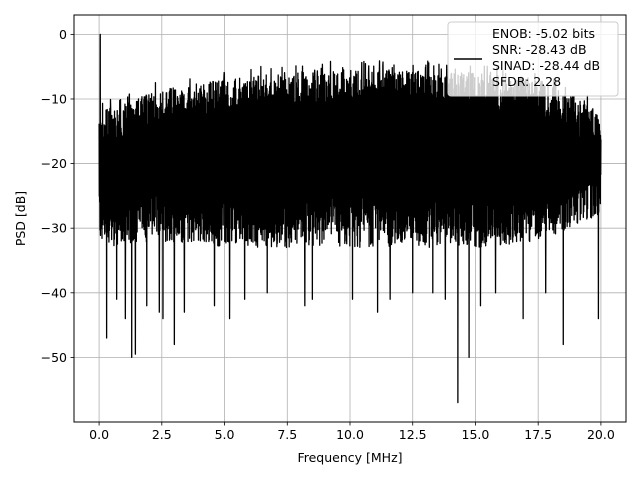  I want to click on x-tick-label: 17.5, so click(538, 434).